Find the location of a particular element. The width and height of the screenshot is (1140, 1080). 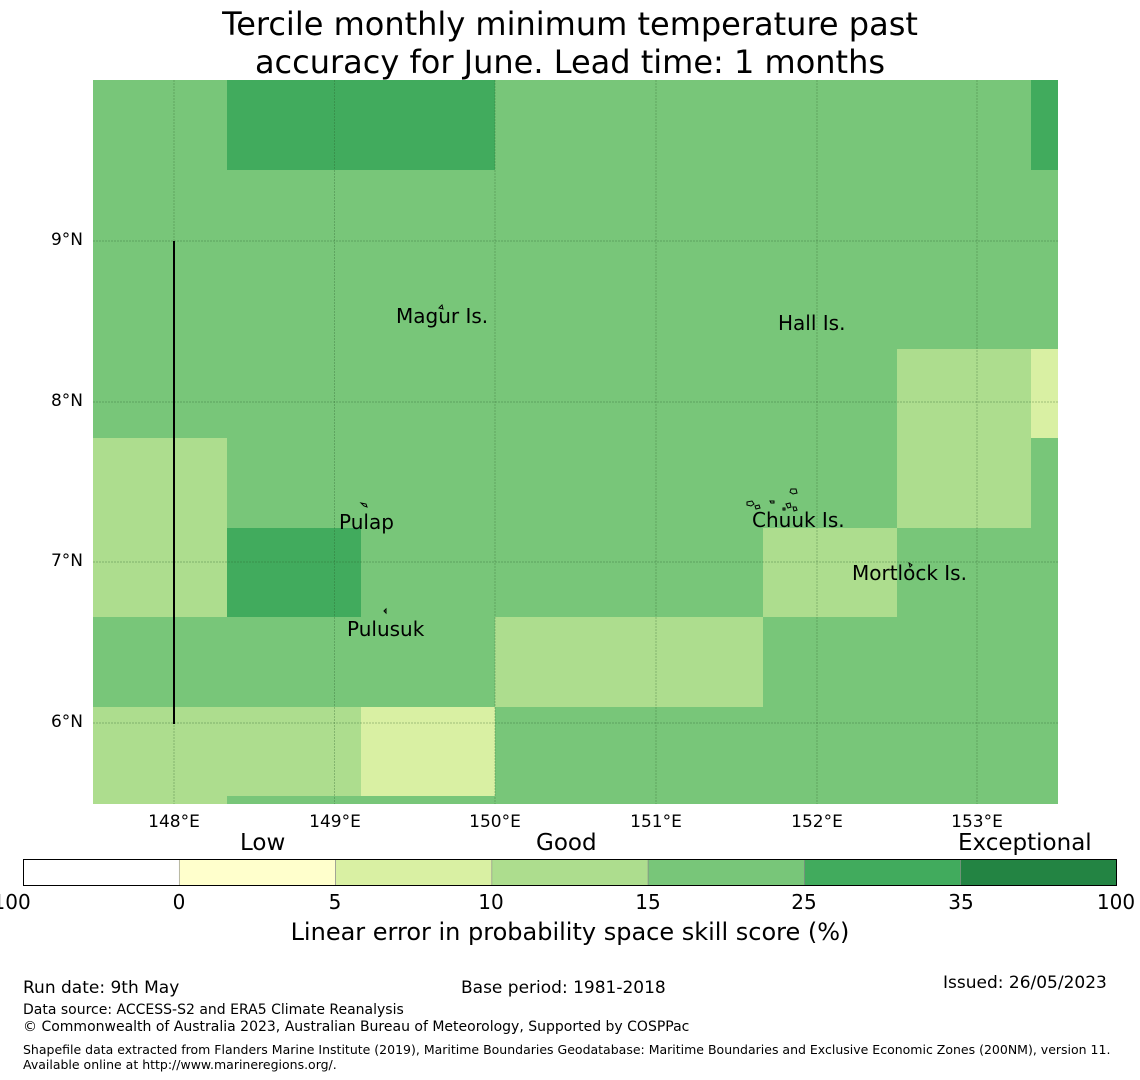

grid-cell-r4-c0 is located at coordinates (160, 483).